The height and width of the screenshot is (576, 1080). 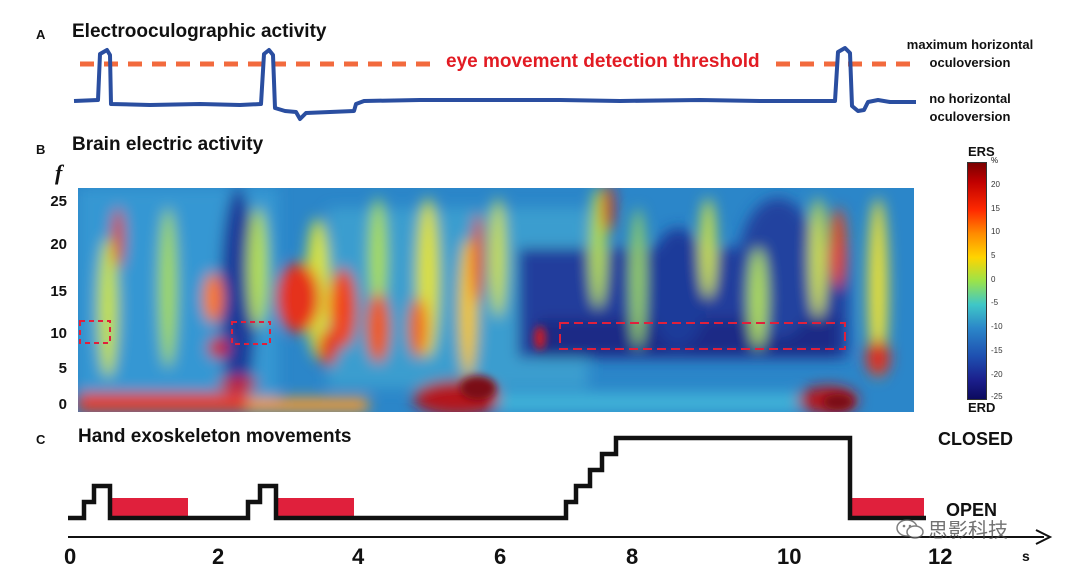 What do you see at coordinates (997, 350) in the screenshot?
I see `cb-tick-minus15: -15` at bounding box center [997, 350].